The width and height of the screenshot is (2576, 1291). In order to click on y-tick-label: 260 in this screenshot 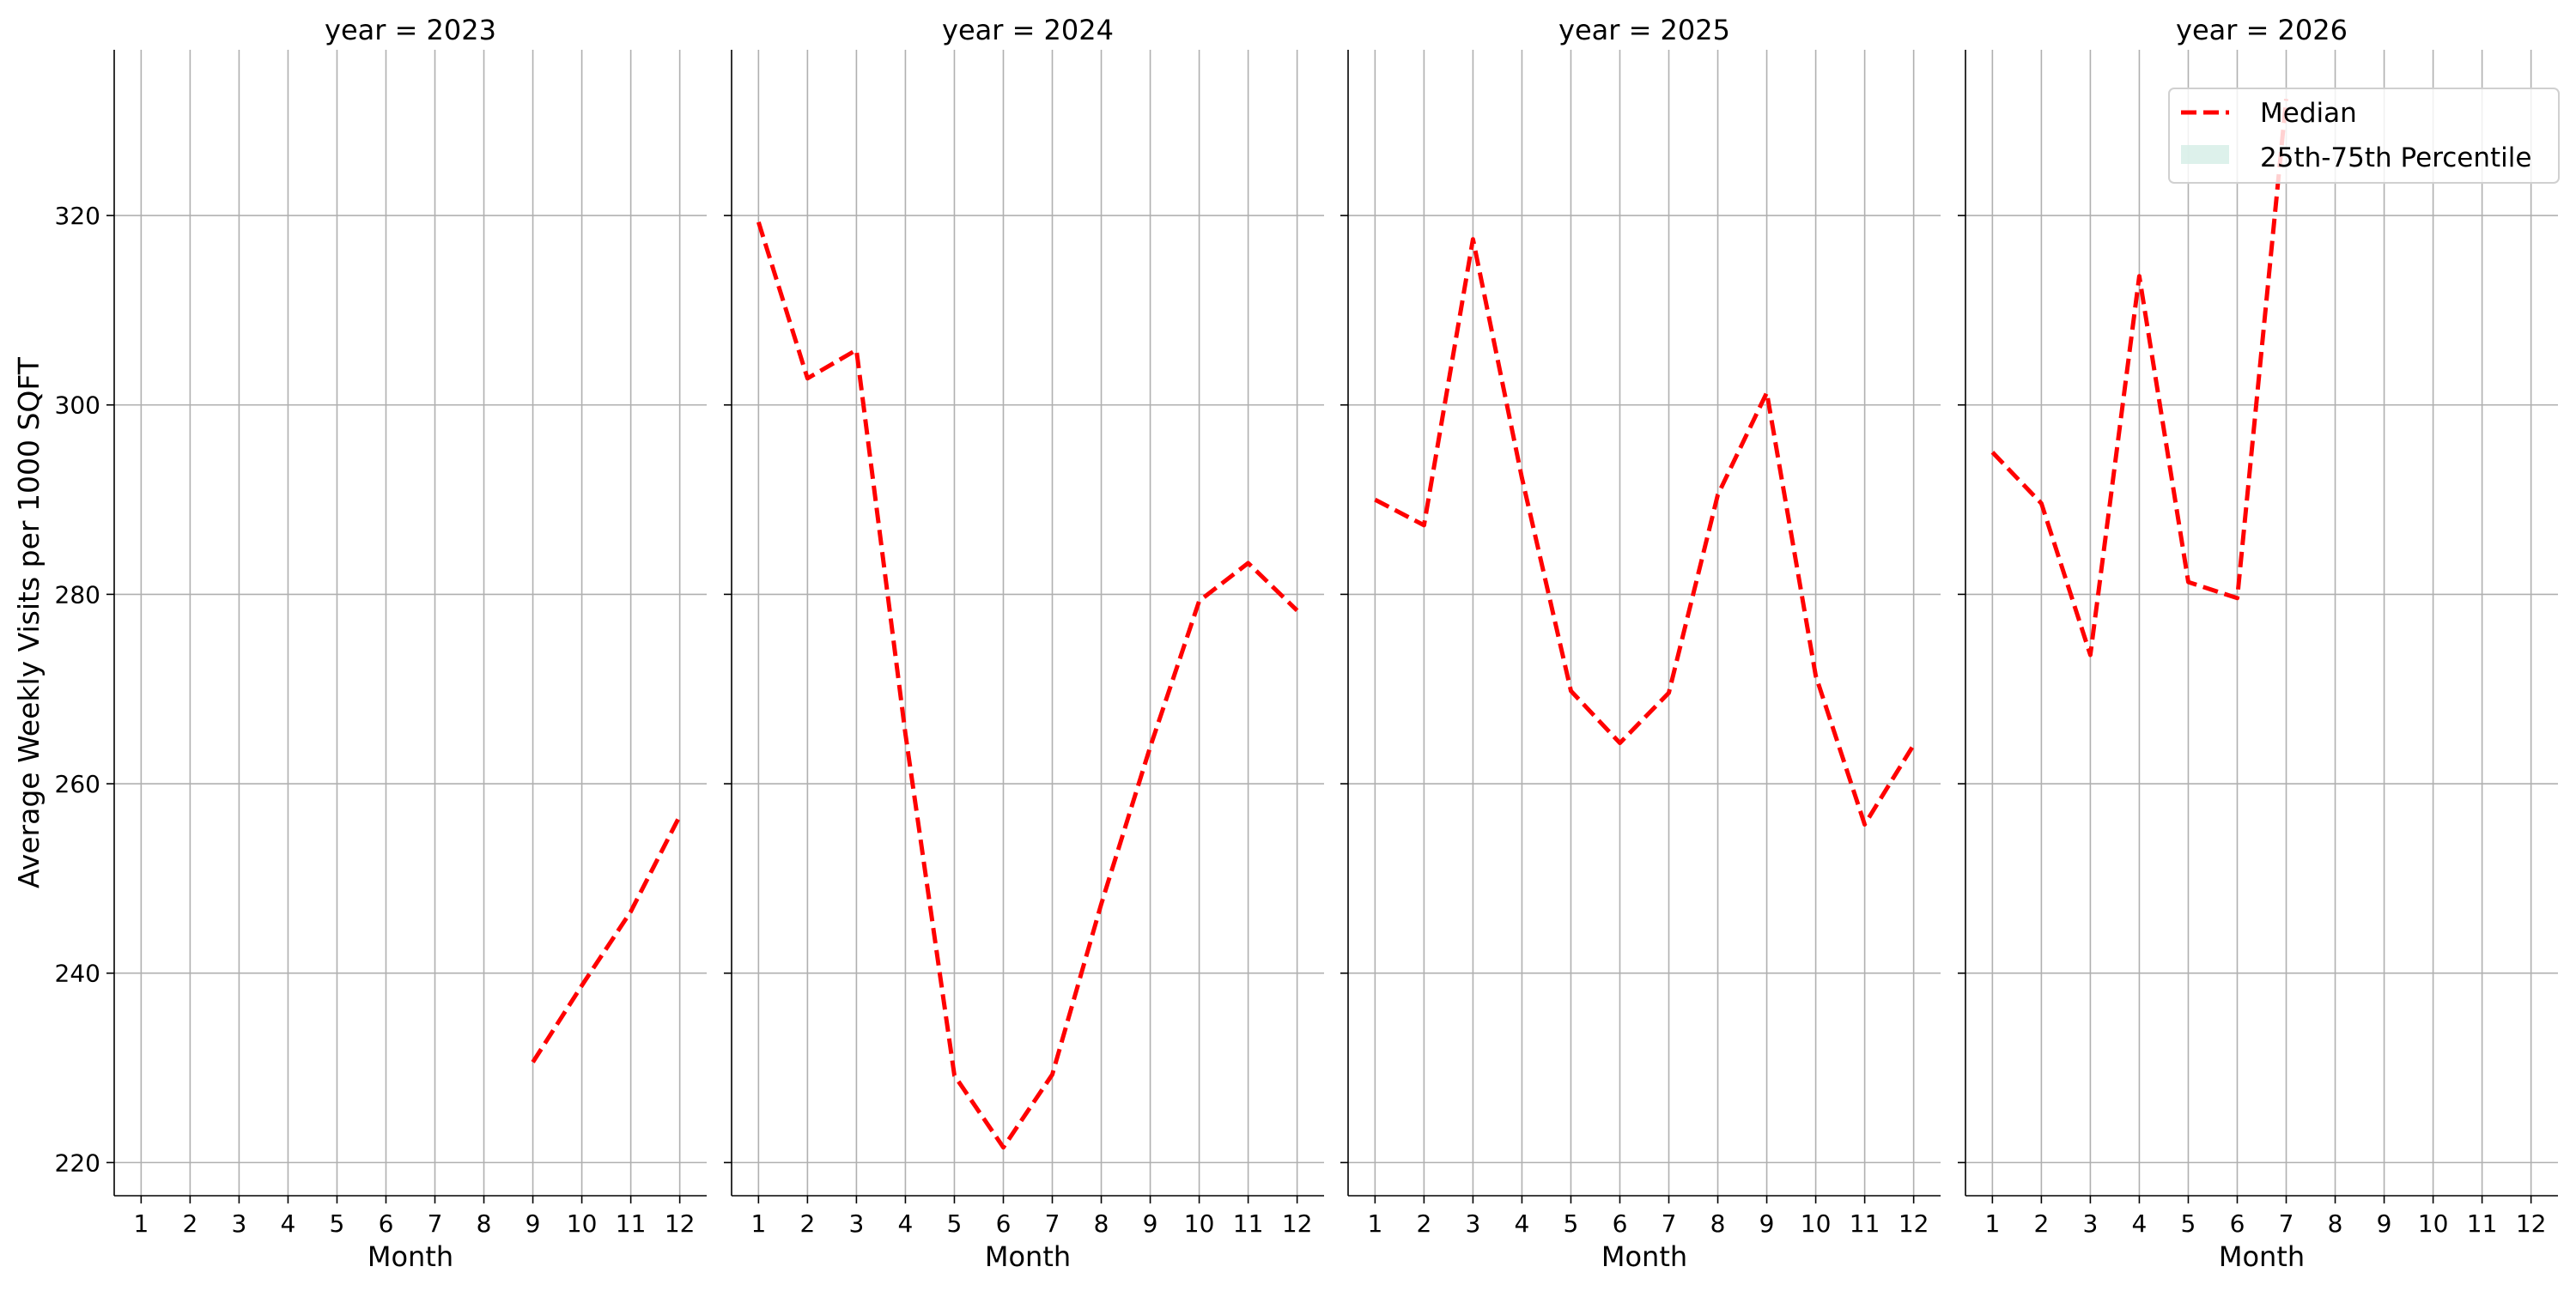, I will do `click(77, 784)`.